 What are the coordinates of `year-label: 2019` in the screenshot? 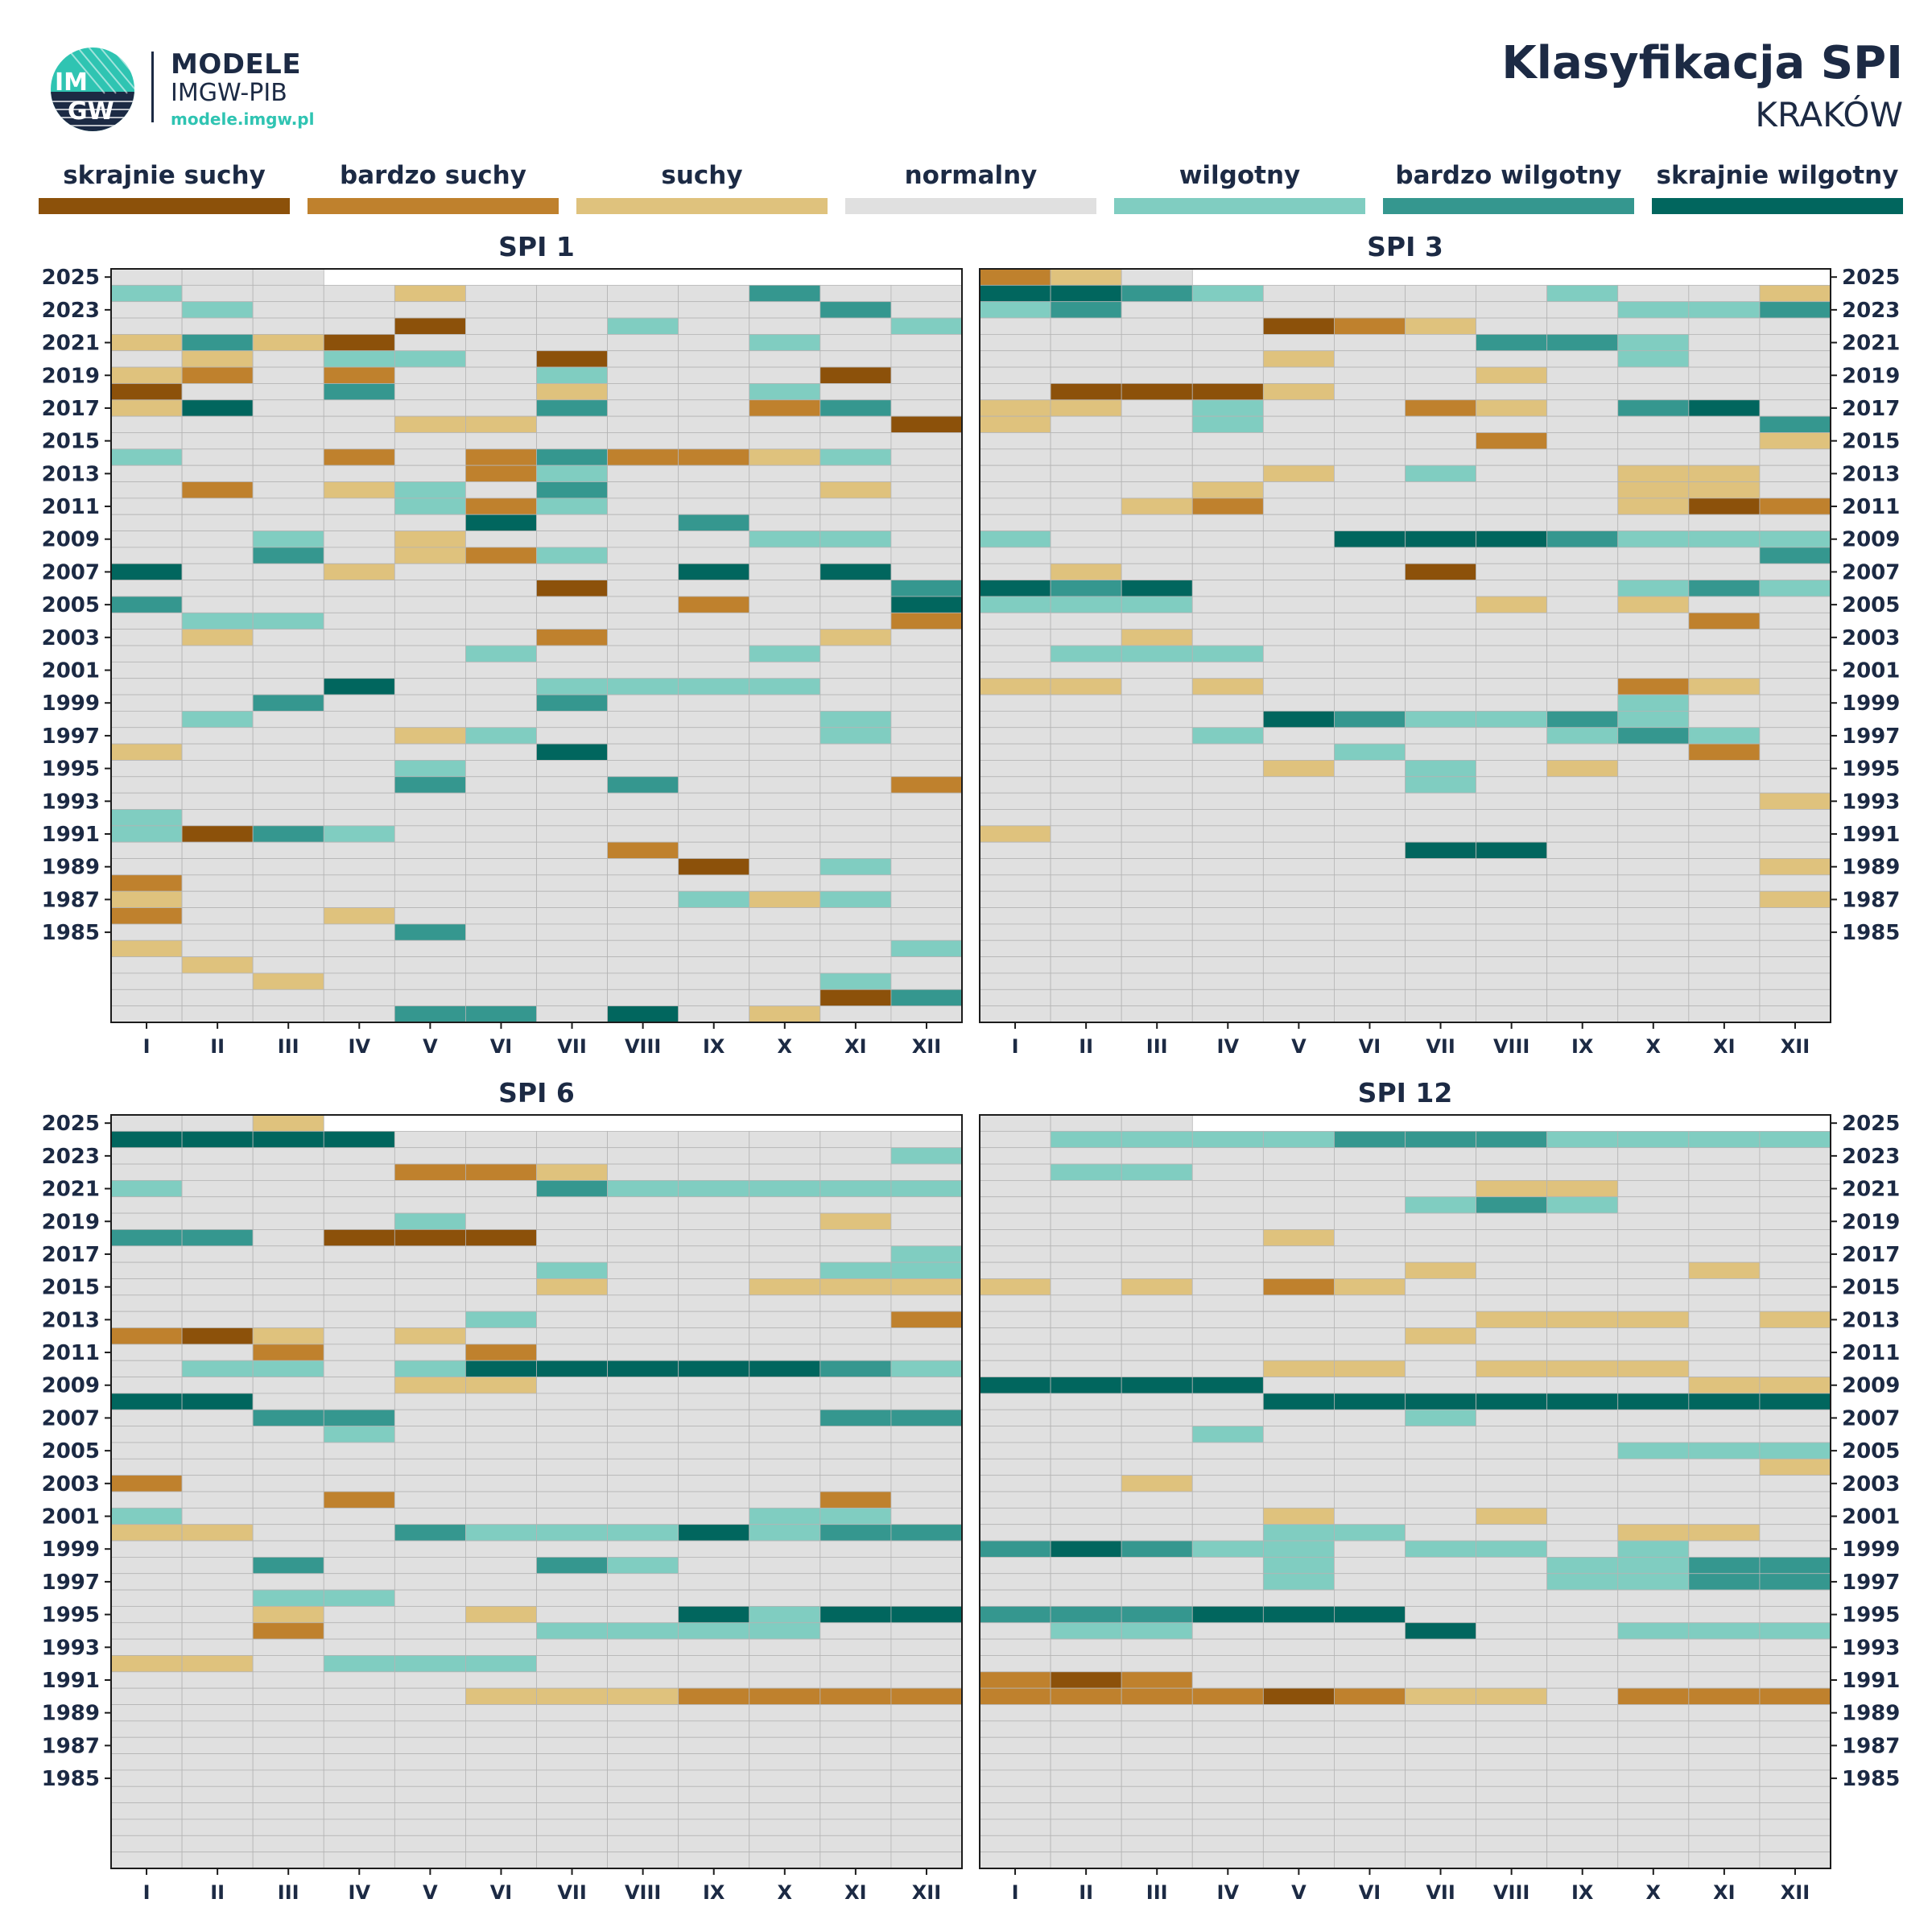 It's located at (1871, 376).